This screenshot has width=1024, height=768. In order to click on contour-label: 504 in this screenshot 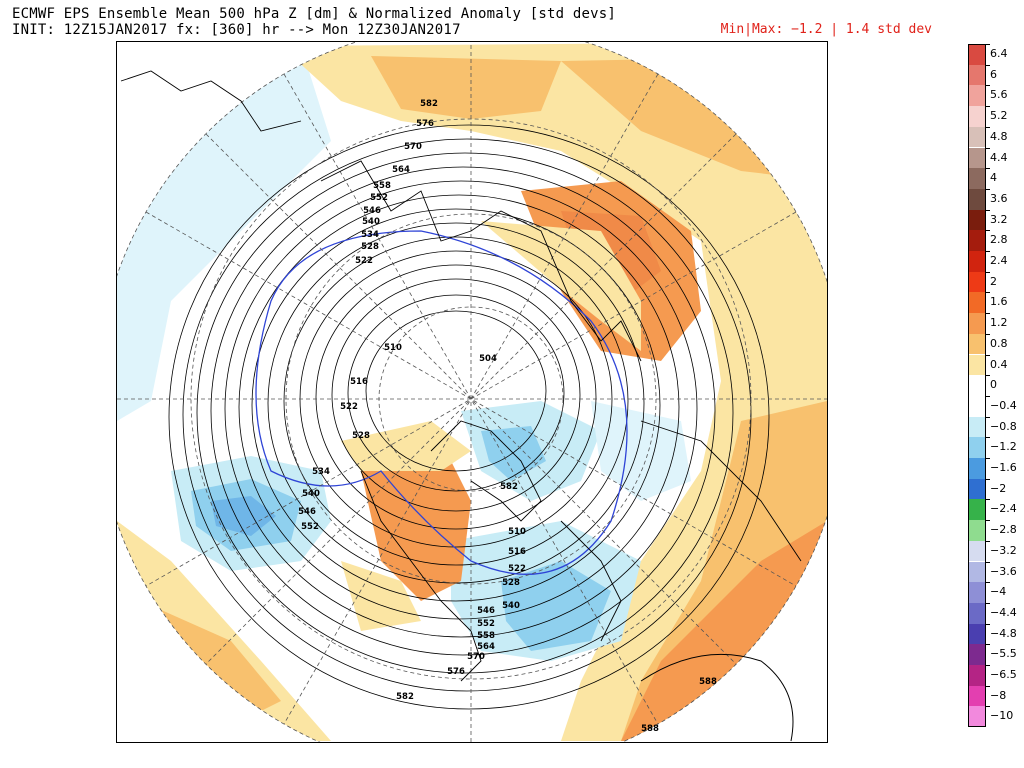, I will do `click(488, 359)`.